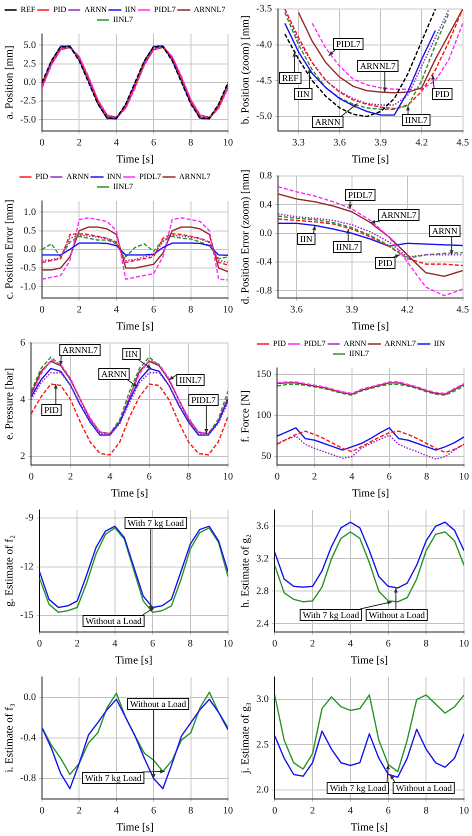  I want to click on y-tick-label: 3.0, so click(262, 700).